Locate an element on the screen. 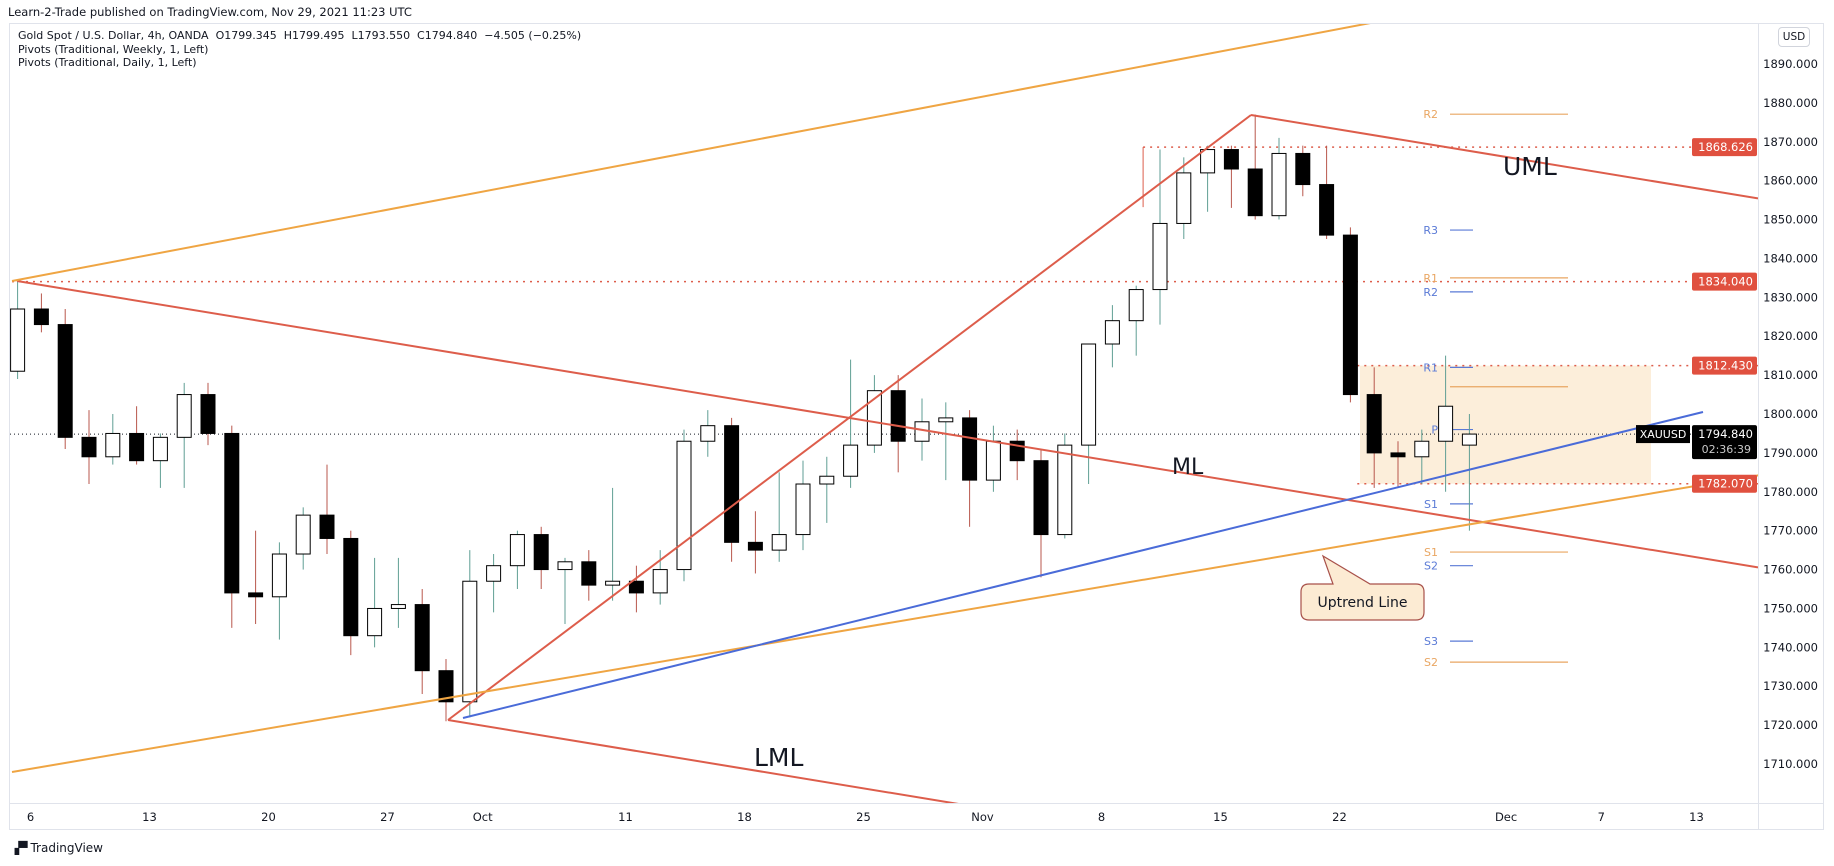 This screenshot has width=1834, height=866. daily-pivot-label: R3 is located at coordinates (1430, 230).